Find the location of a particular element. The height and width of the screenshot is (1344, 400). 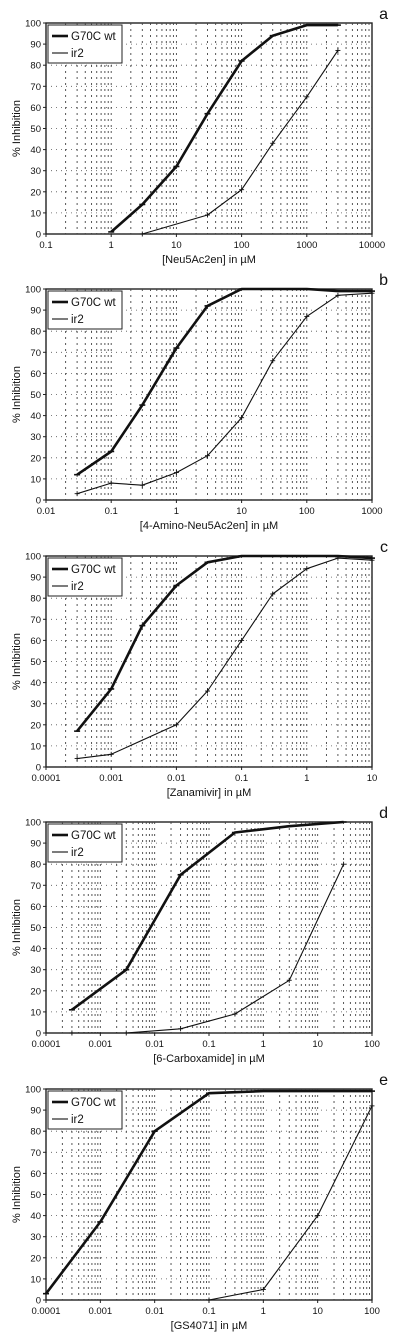

panel-label: e is located at coordinates (383, 1080).